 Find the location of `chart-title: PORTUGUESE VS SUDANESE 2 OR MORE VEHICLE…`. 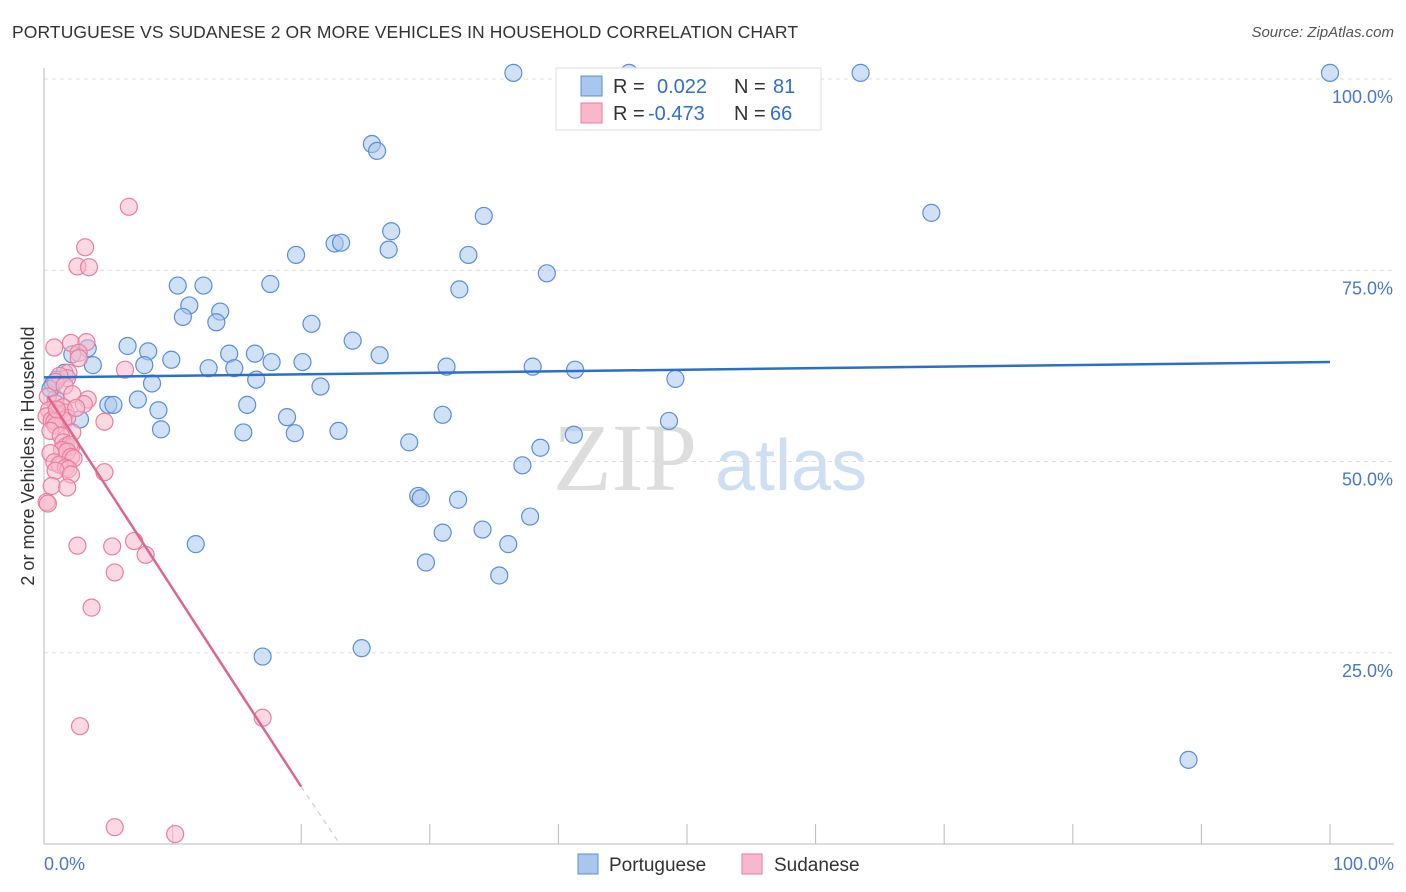

chart-title: PORTUGUESE VS SUDANESE 2 OR MORE VEHICLE… is located at coordinates (405, 32).